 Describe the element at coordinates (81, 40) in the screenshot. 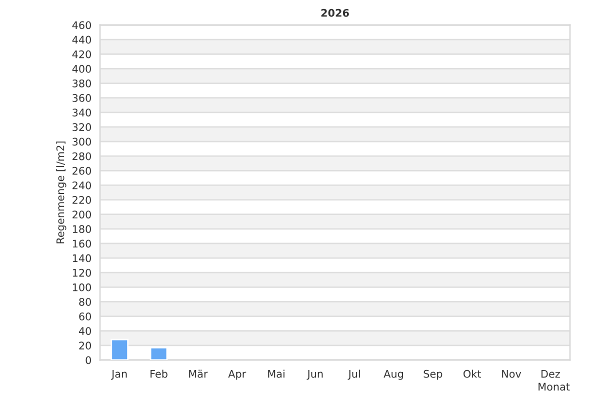

I see `y-tick-label: 440` at that location.